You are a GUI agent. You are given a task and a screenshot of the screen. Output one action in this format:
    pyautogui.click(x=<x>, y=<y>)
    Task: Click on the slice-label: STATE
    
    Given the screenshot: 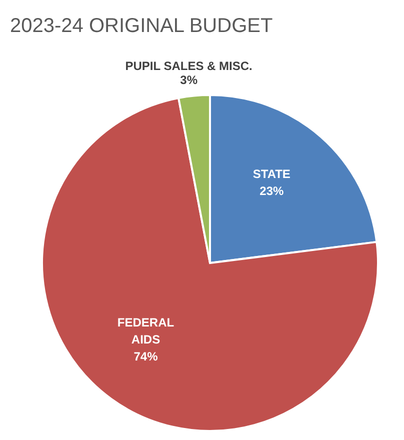 What is the action you would take?
    pyautogui.click(x=271, y=173)
    